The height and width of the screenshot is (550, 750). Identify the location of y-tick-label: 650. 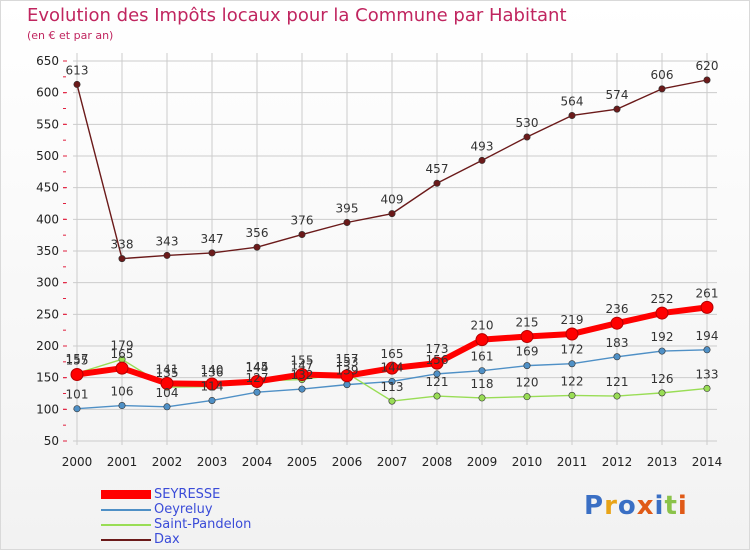
(47, 61).